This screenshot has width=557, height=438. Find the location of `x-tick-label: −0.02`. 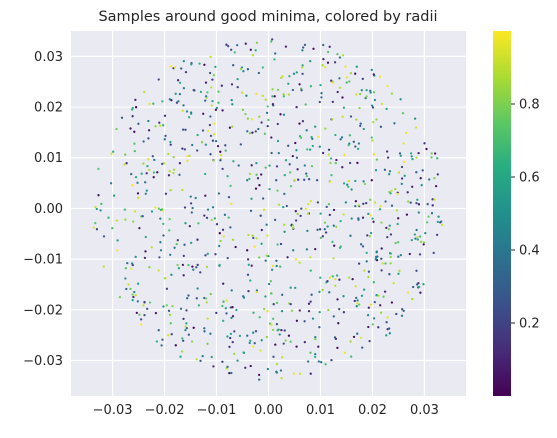

x-tick-label: −0.02 is located at coordinates (165, 410).